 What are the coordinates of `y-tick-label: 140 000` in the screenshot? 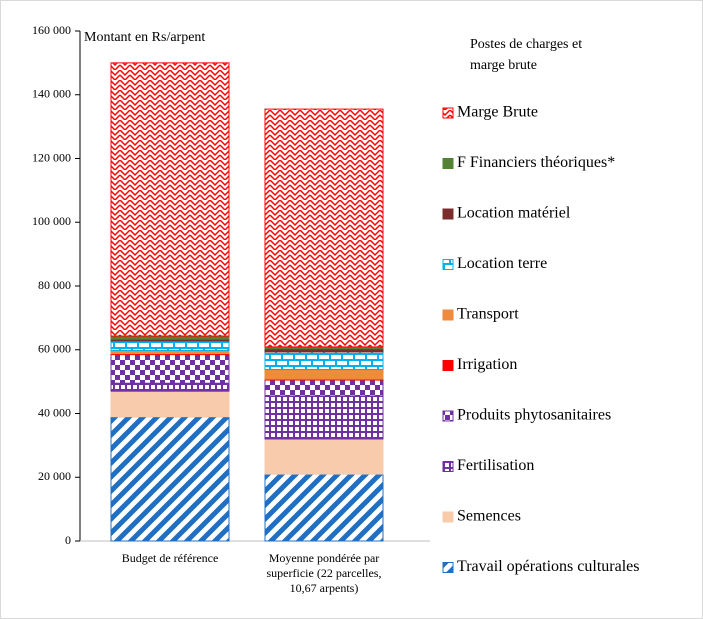 It's located at (51, 94).